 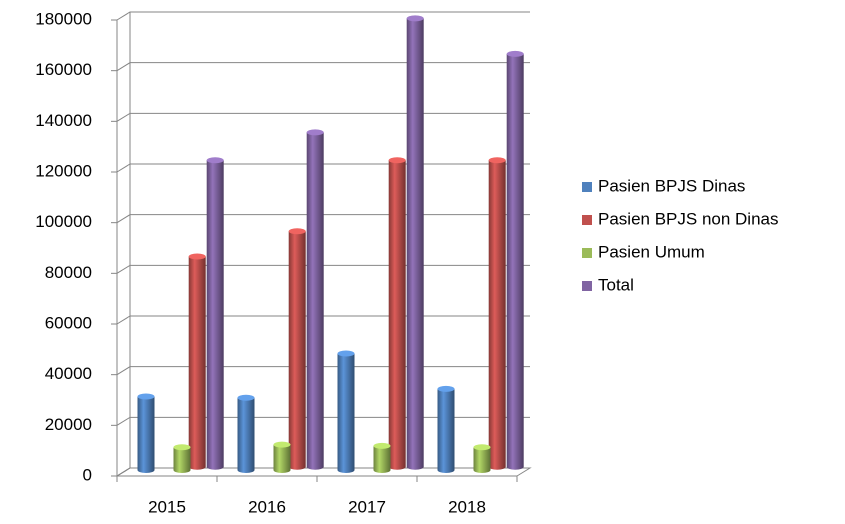 What do you see at coordinates (63, 120) in the screenshot?
I see `y-tick-label: 140000` at bounding box center [63, 120].